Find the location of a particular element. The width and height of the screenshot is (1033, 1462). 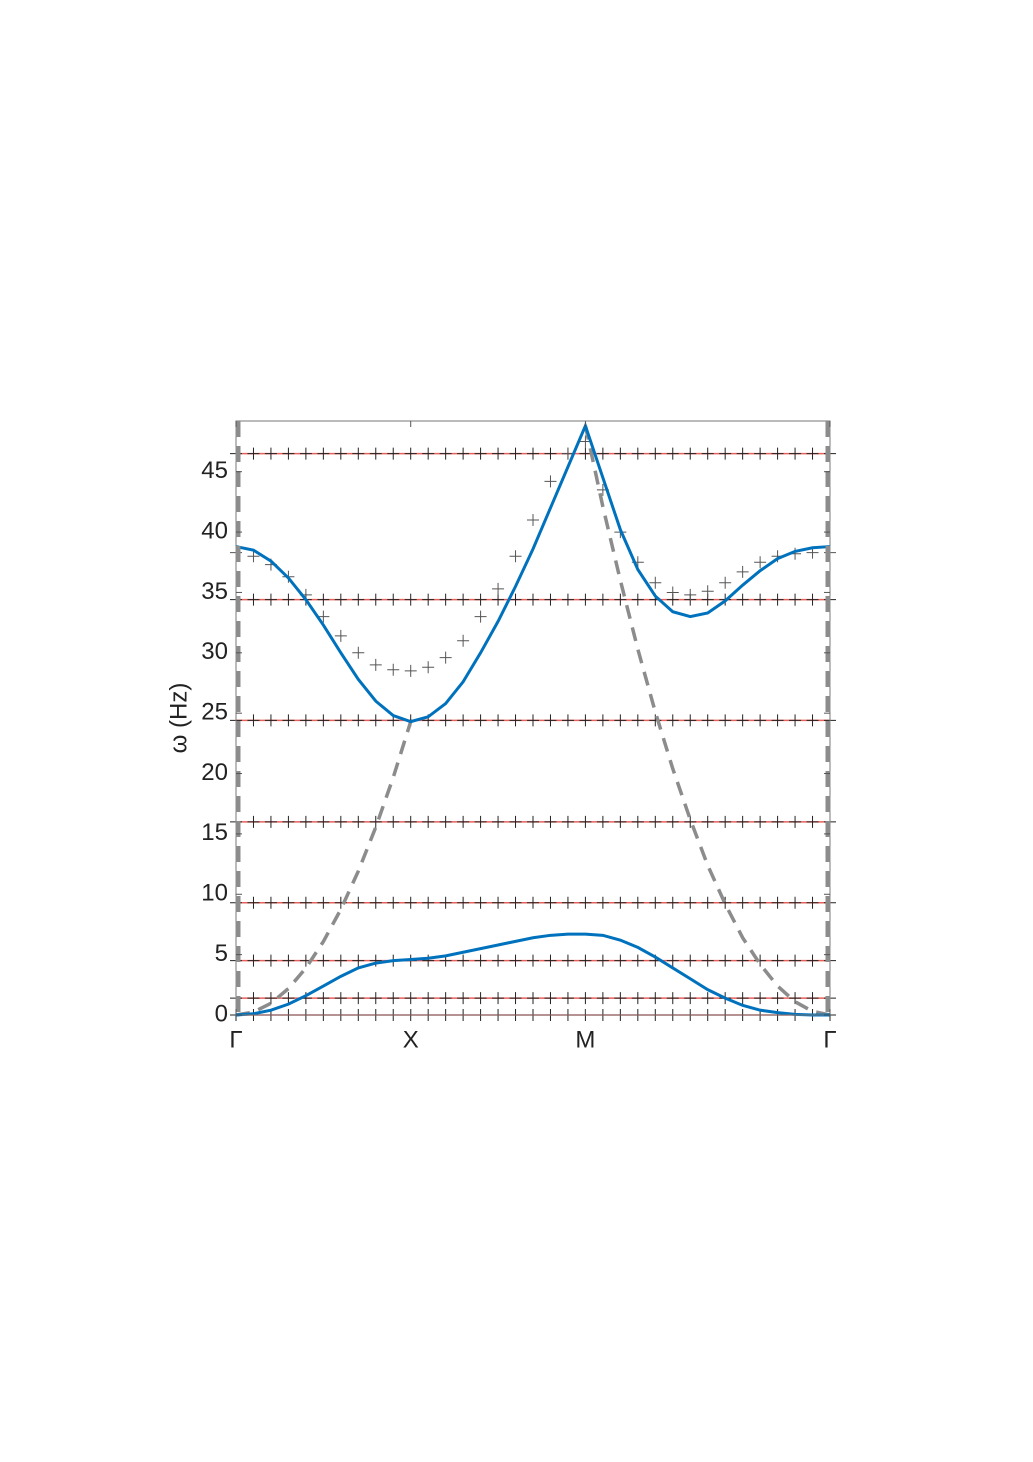

y-tick-label: 5 is located at coordinates (221, 953).